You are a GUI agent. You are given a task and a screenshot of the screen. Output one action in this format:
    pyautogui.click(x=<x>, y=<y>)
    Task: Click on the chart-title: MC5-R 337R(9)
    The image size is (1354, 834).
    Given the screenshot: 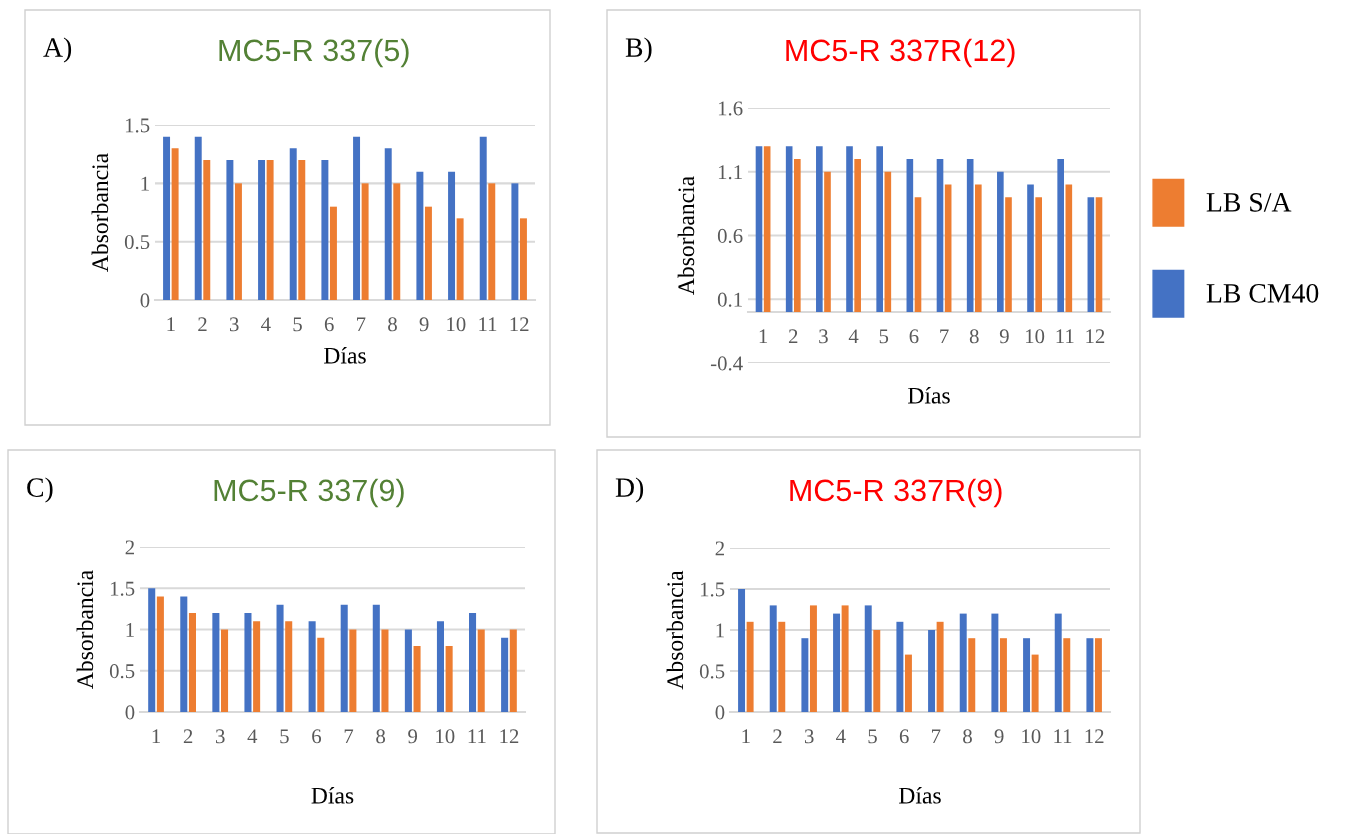 What is the action you would take?
    pyautogui.click(x=896, y=493)
    